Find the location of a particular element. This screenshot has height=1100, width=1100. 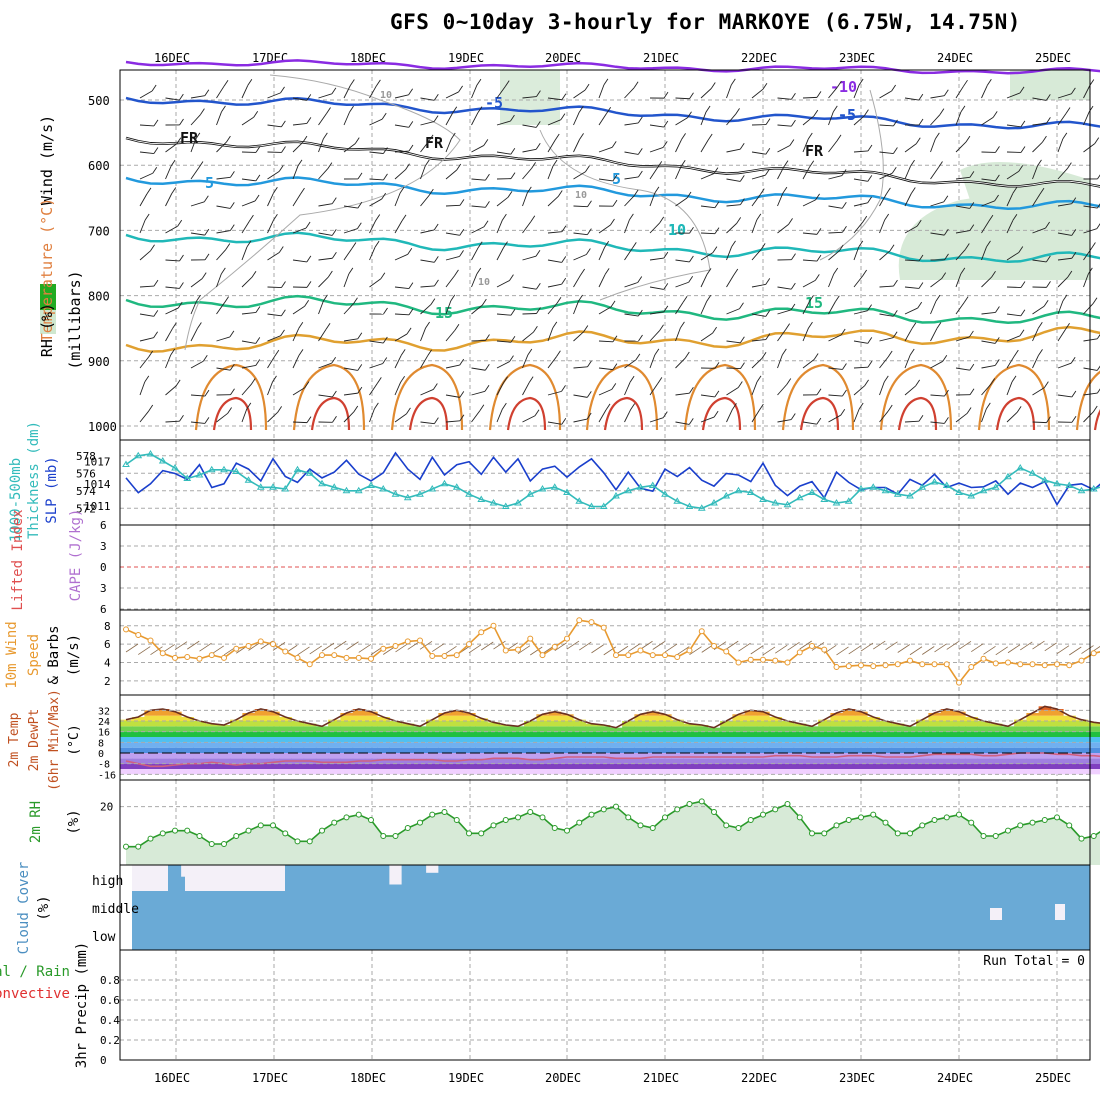

day-label-top: 18DEC is located at coordinates (368, 58).